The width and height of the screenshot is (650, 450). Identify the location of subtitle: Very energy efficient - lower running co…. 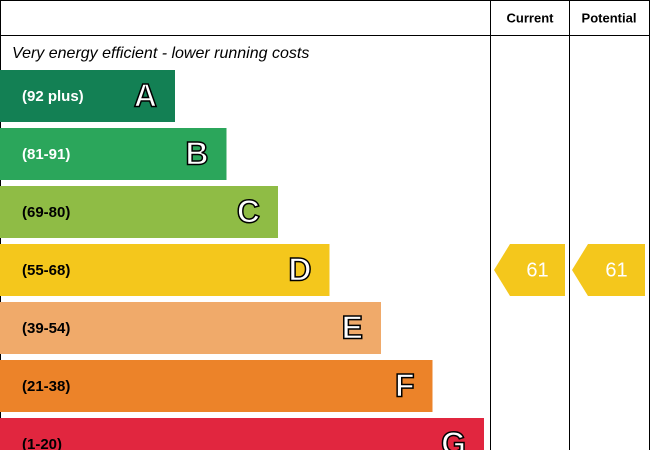
(160, 53).